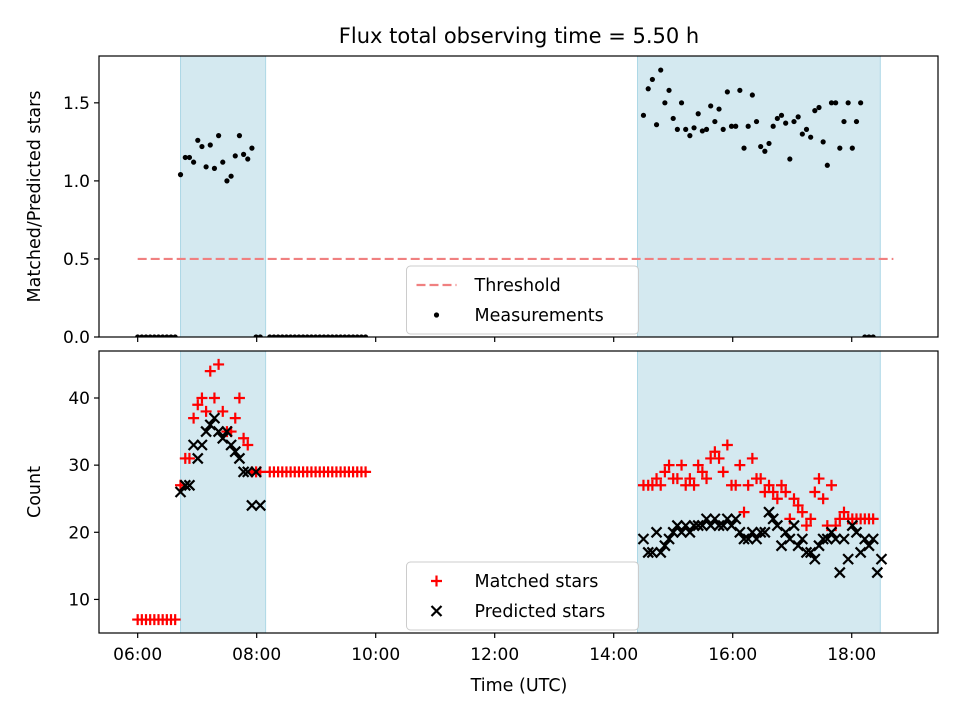 The image size is (960, 720). What do you see at coordinates (537, 582) in the screenshot?
I see `legend-label: Matched stars` at bounding box center [537, 582].